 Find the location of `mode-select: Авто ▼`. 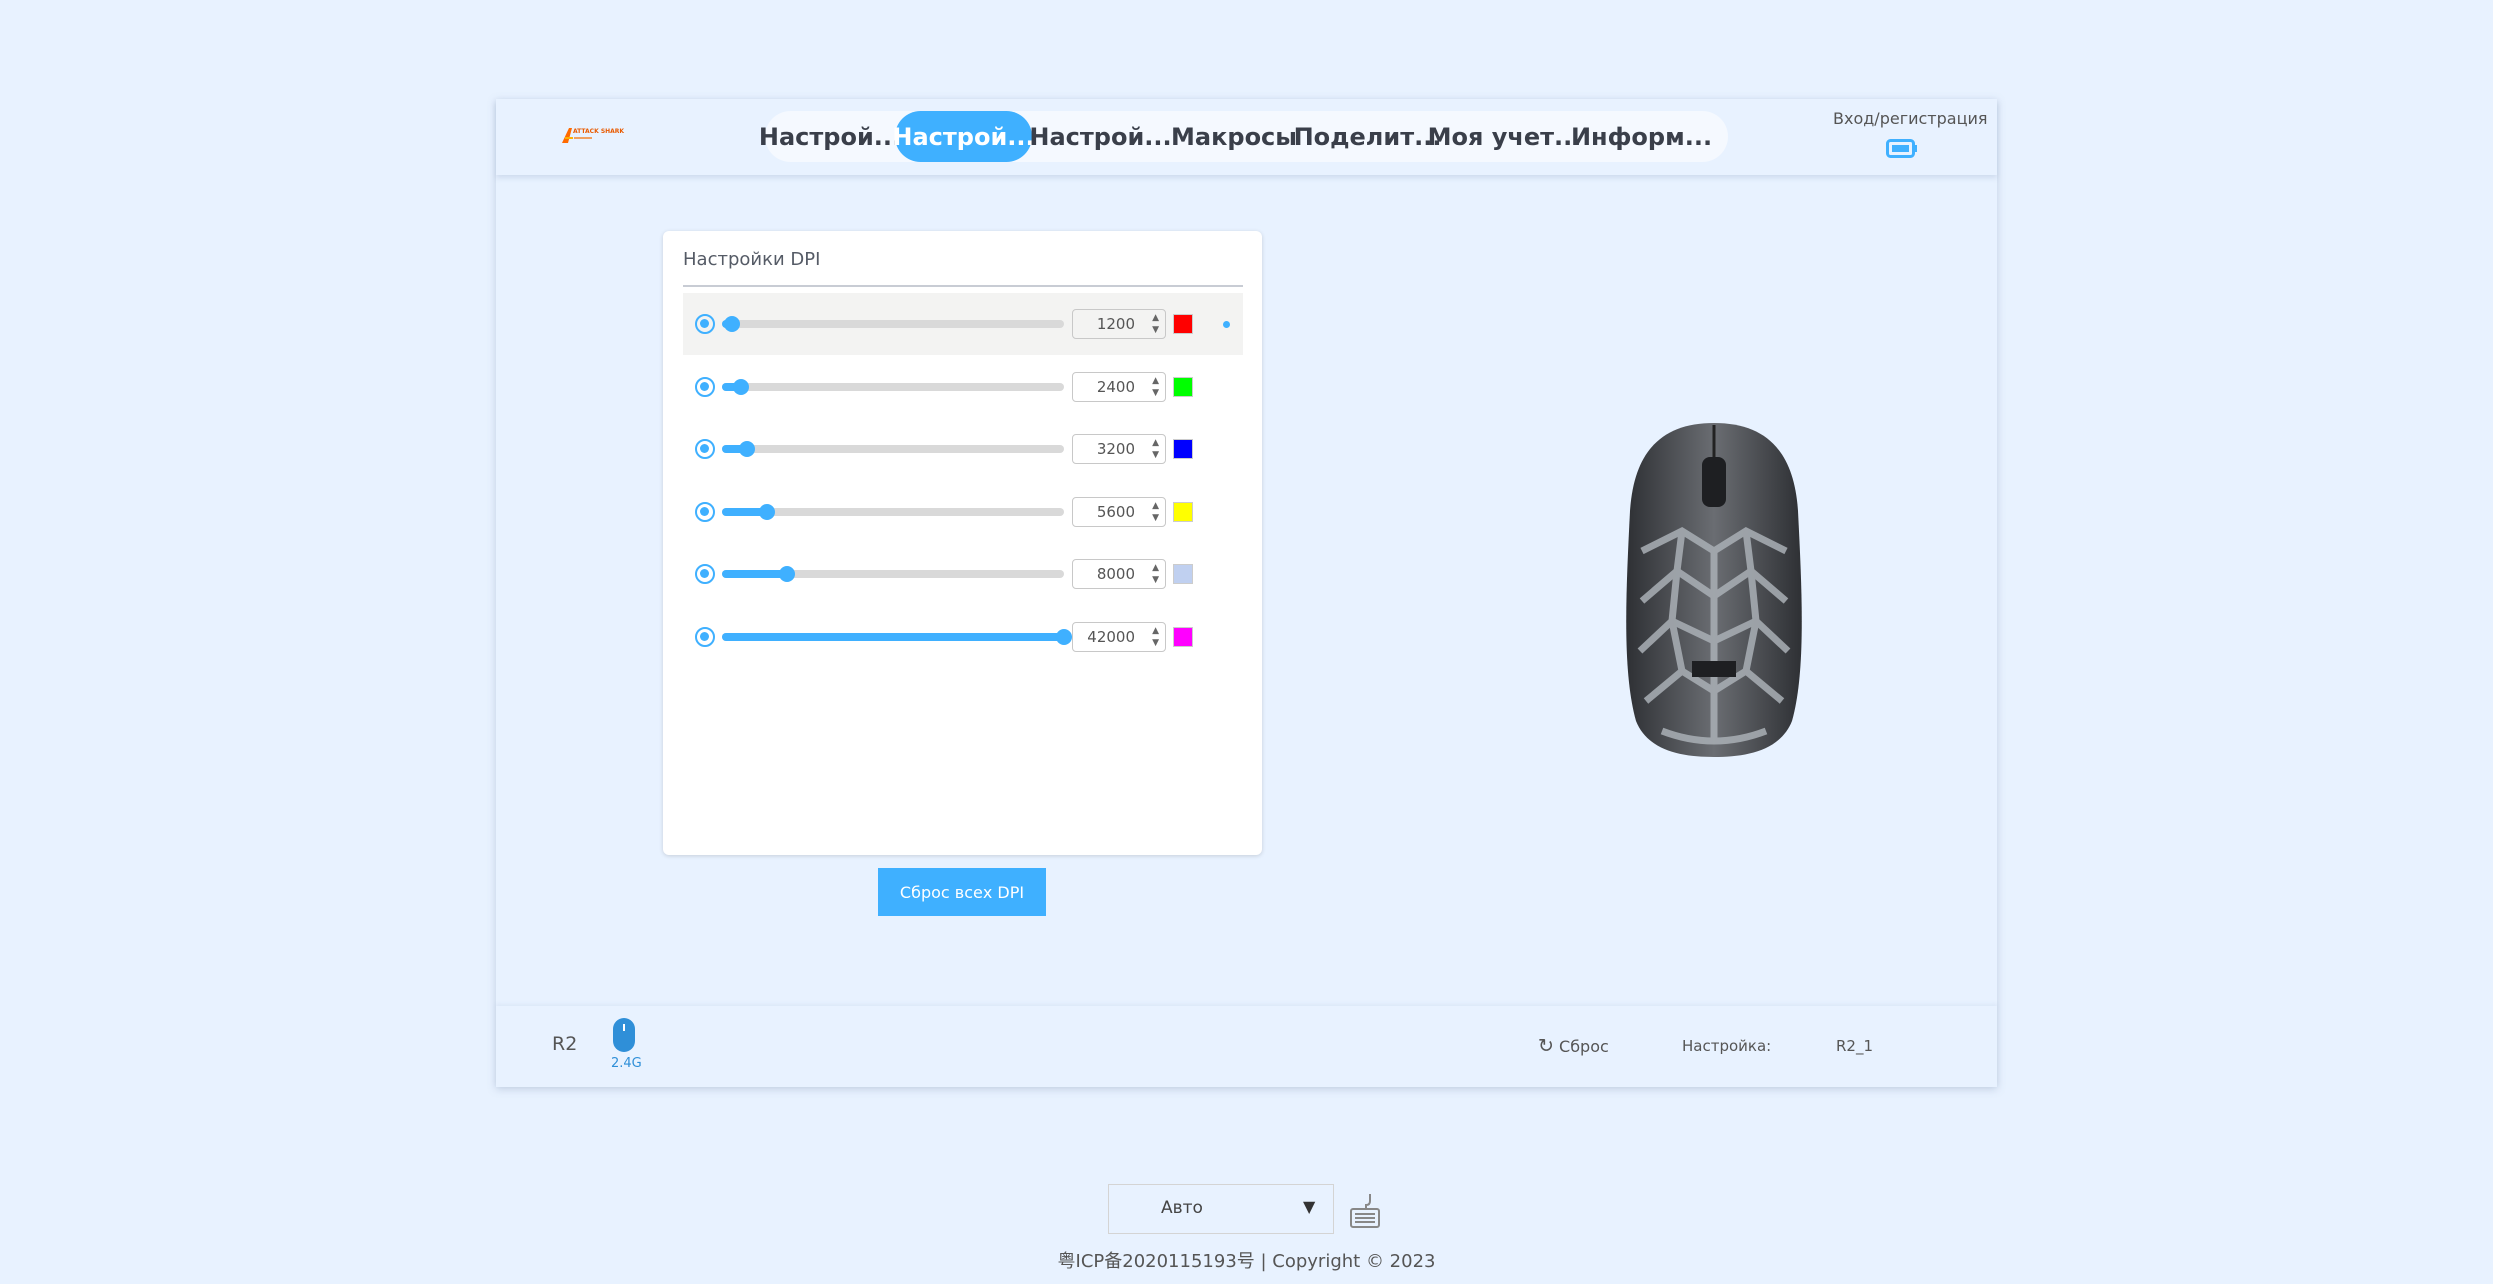

mode-select: Авто ▼ is located at coordinates (1221, 1209).